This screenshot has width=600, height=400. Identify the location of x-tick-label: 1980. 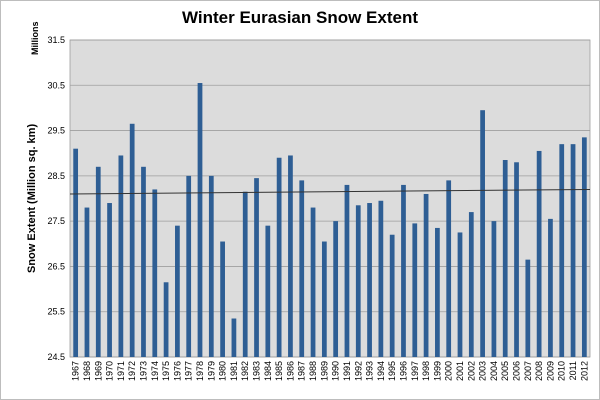
(223, 371).